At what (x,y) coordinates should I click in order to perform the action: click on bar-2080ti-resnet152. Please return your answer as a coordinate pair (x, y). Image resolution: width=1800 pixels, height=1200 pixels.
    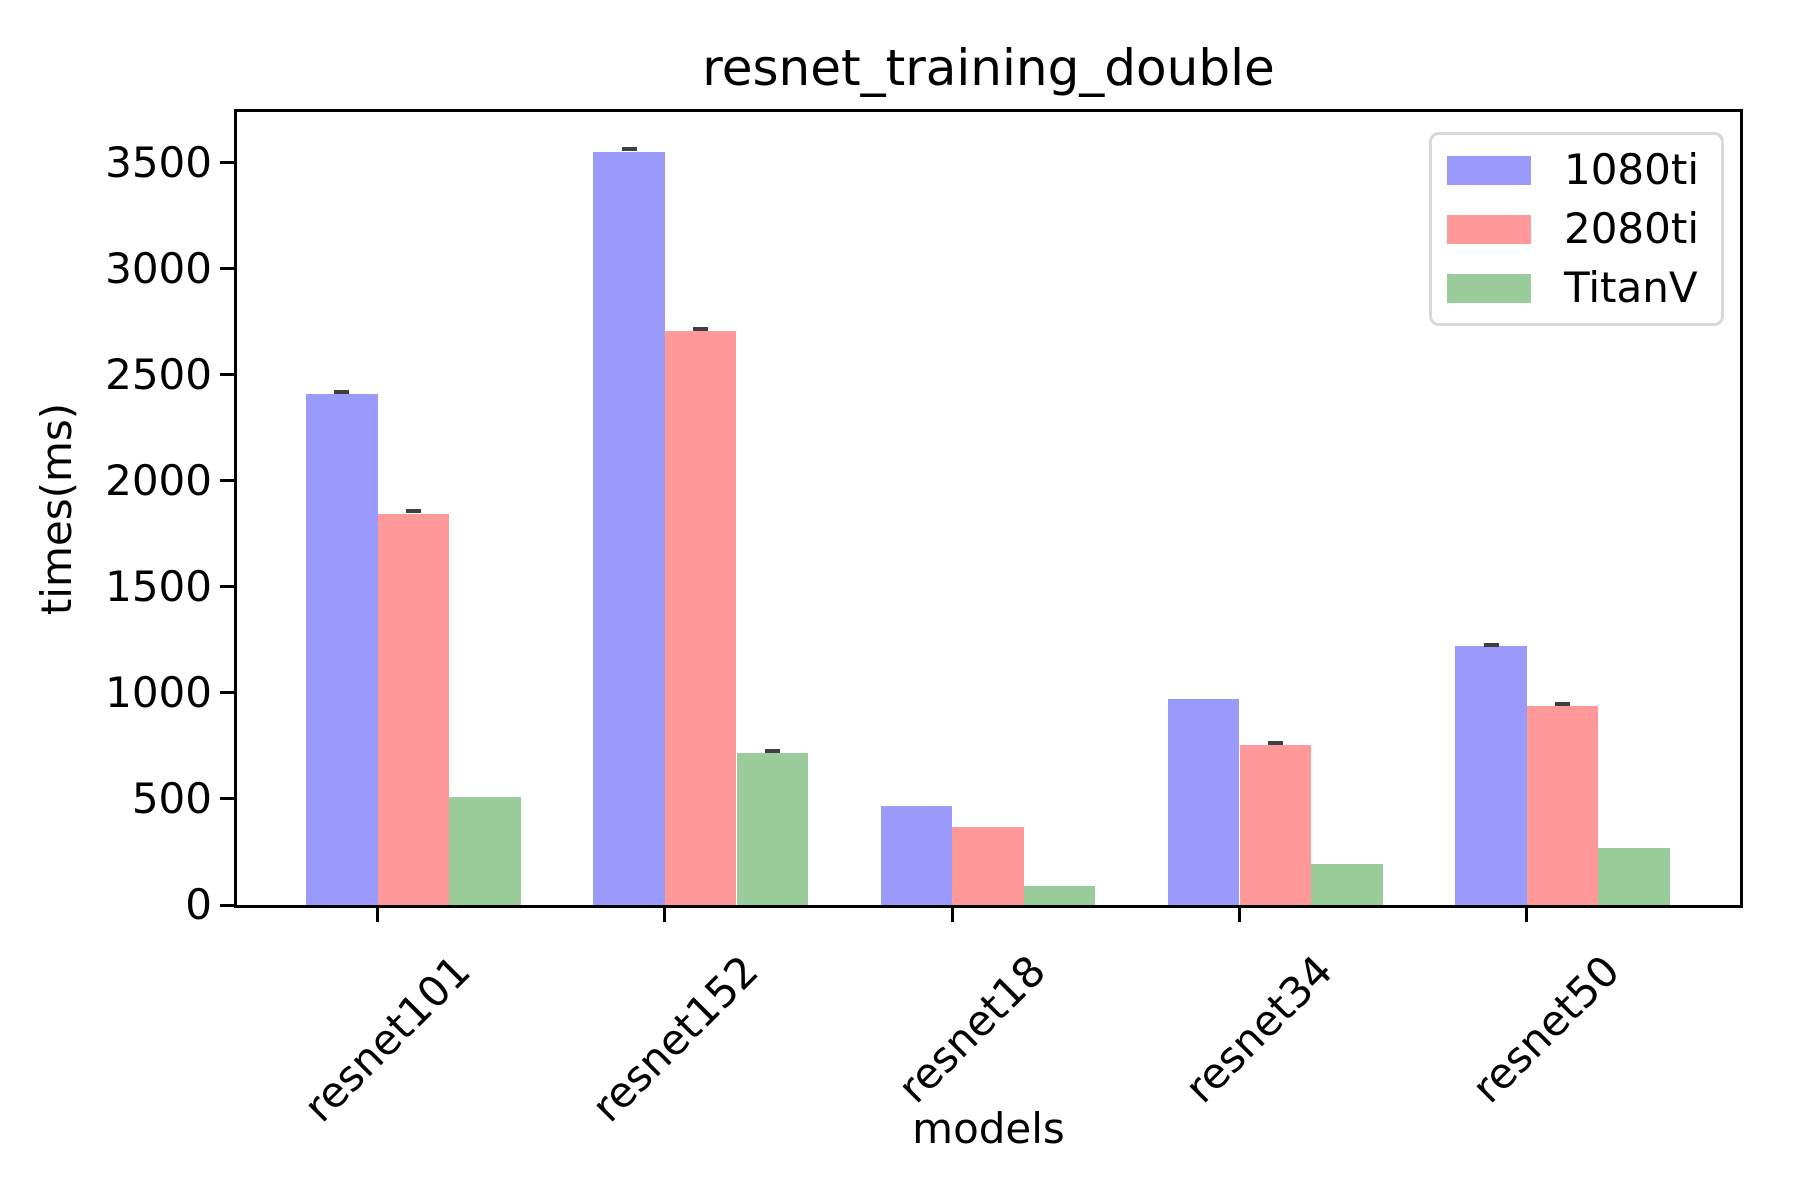
    Looking at the image, I should click on (700, 618).